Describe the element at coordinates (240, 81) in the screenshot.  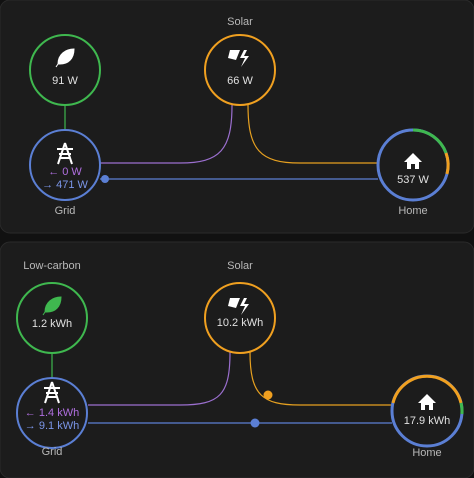
I see `solar-value: 66 W` at that location.